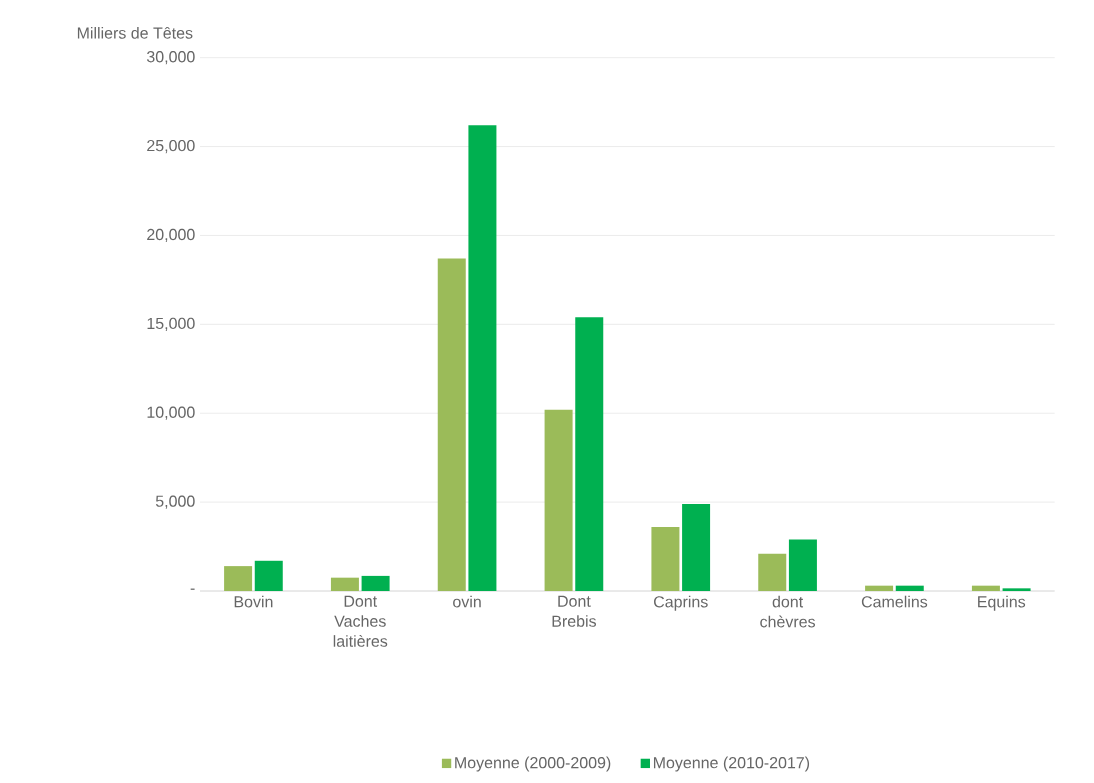 This screenshot has height=783, width=1094. I want to click on y-tick-label: -, so click(192, 589).